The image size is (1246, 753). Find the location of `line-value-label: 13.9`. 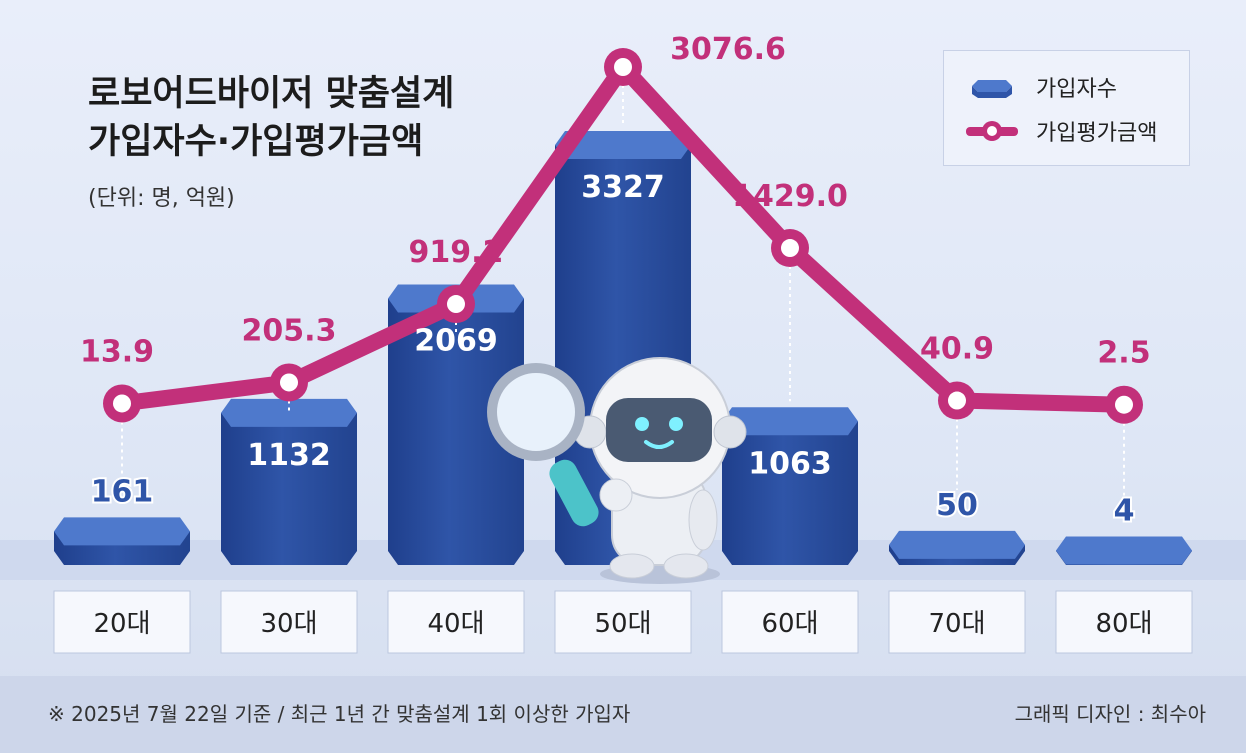

line-value-label: 13.9 is located at coordinates (117, 351).